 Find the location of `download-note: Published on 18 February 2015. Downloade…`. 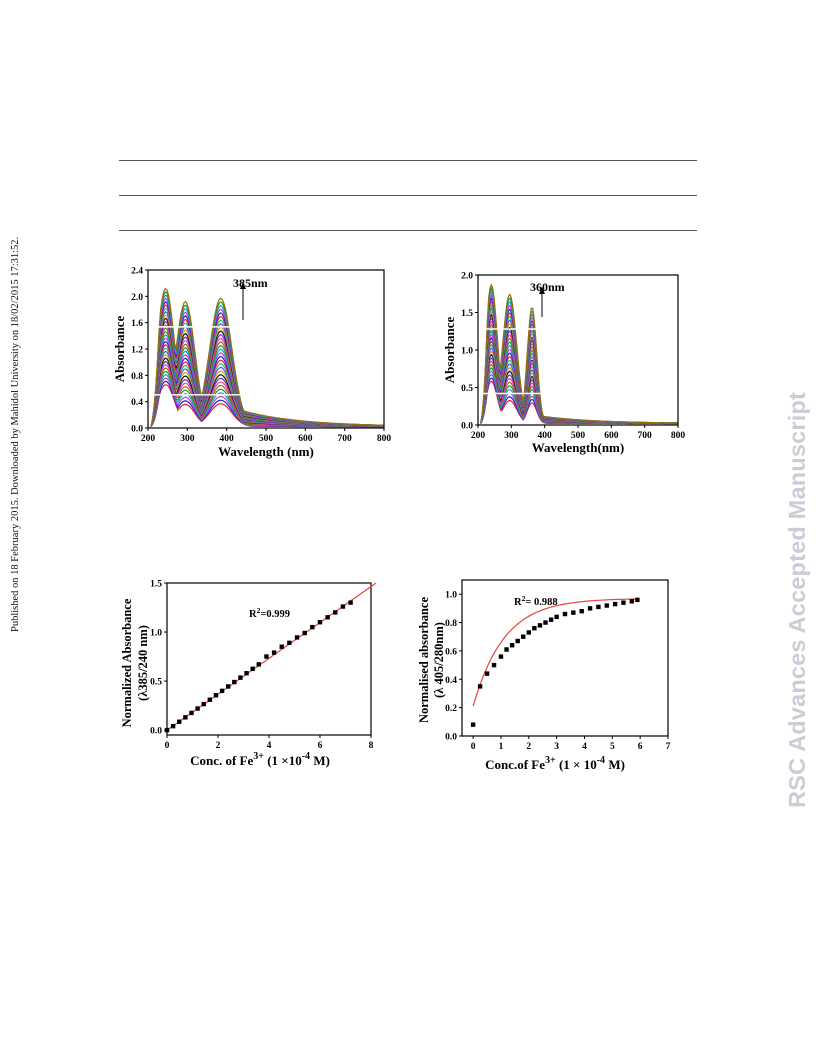

download-note: Published on 18 February 2015. Downloade… is located at coordinates (15, 434).